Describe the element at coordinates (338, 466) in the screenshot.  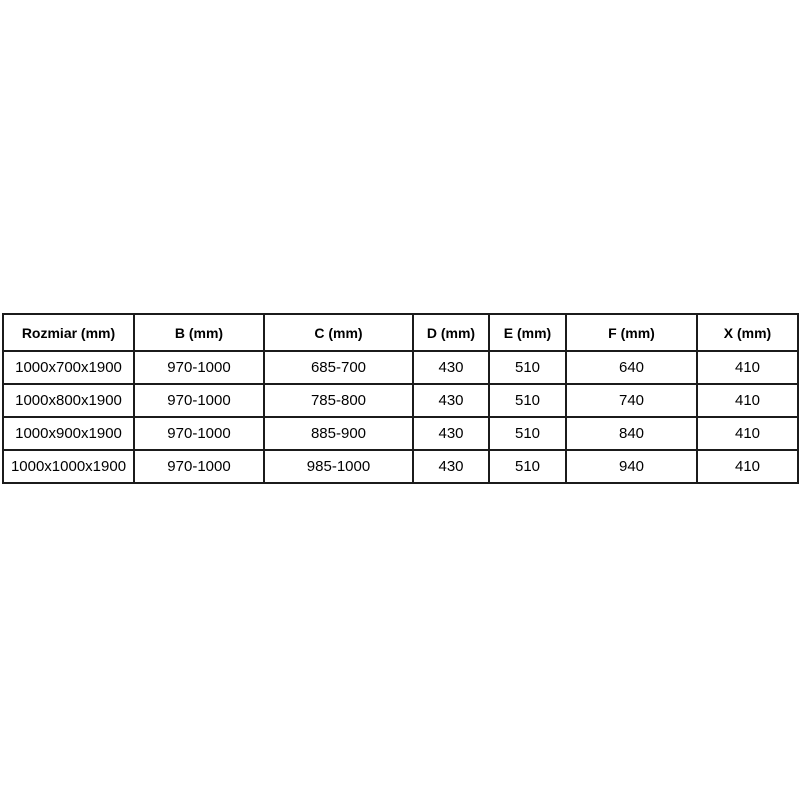
I see `table-cell-c: 985-1000` at that location.